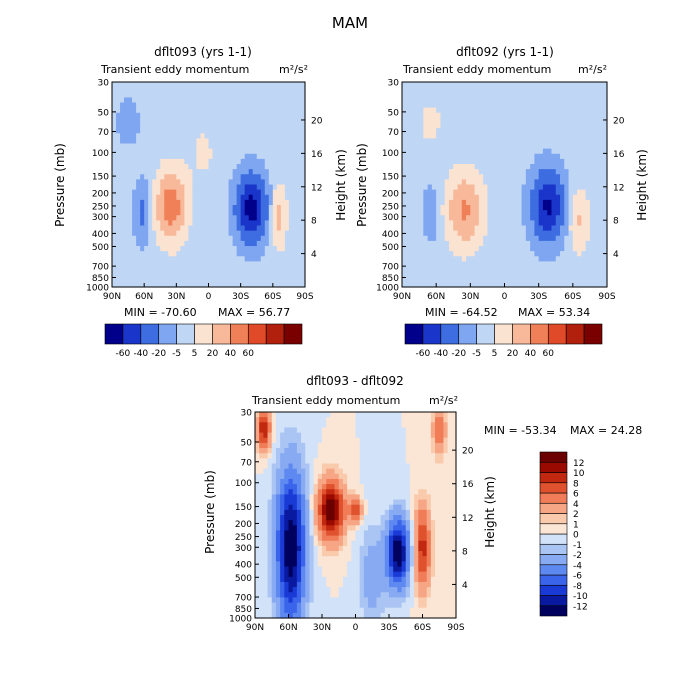 The height and width of the screenshot is (700, 700). I want to click on colorbar-label: -40, so click(440, 354).